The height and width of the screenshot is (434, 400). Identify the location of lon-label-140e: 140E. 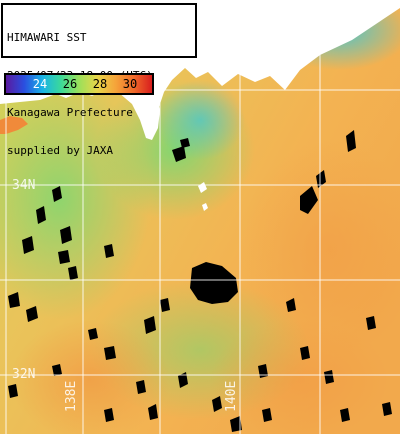
(231, 396).